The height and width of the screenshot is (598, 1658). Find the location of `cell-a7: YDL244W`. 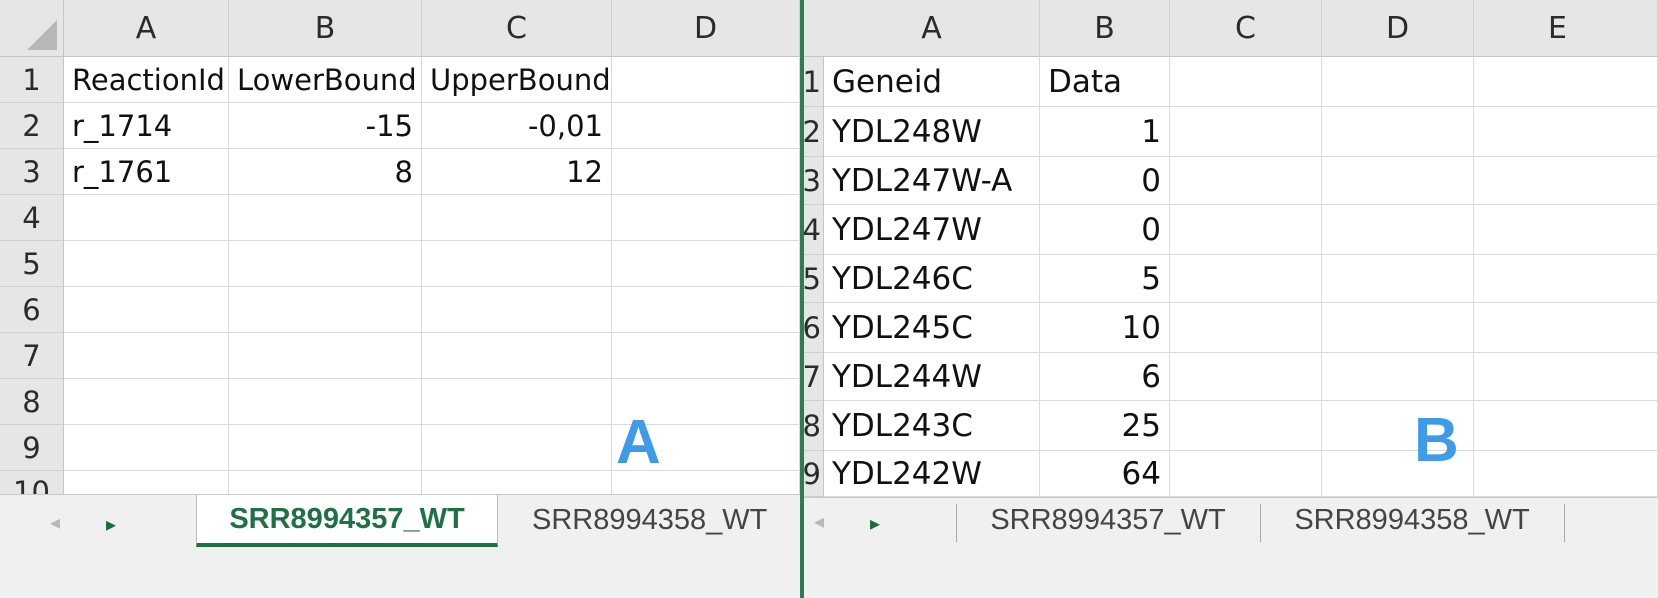

cell-a7: YDL244W is located at coordinates (932, 377).